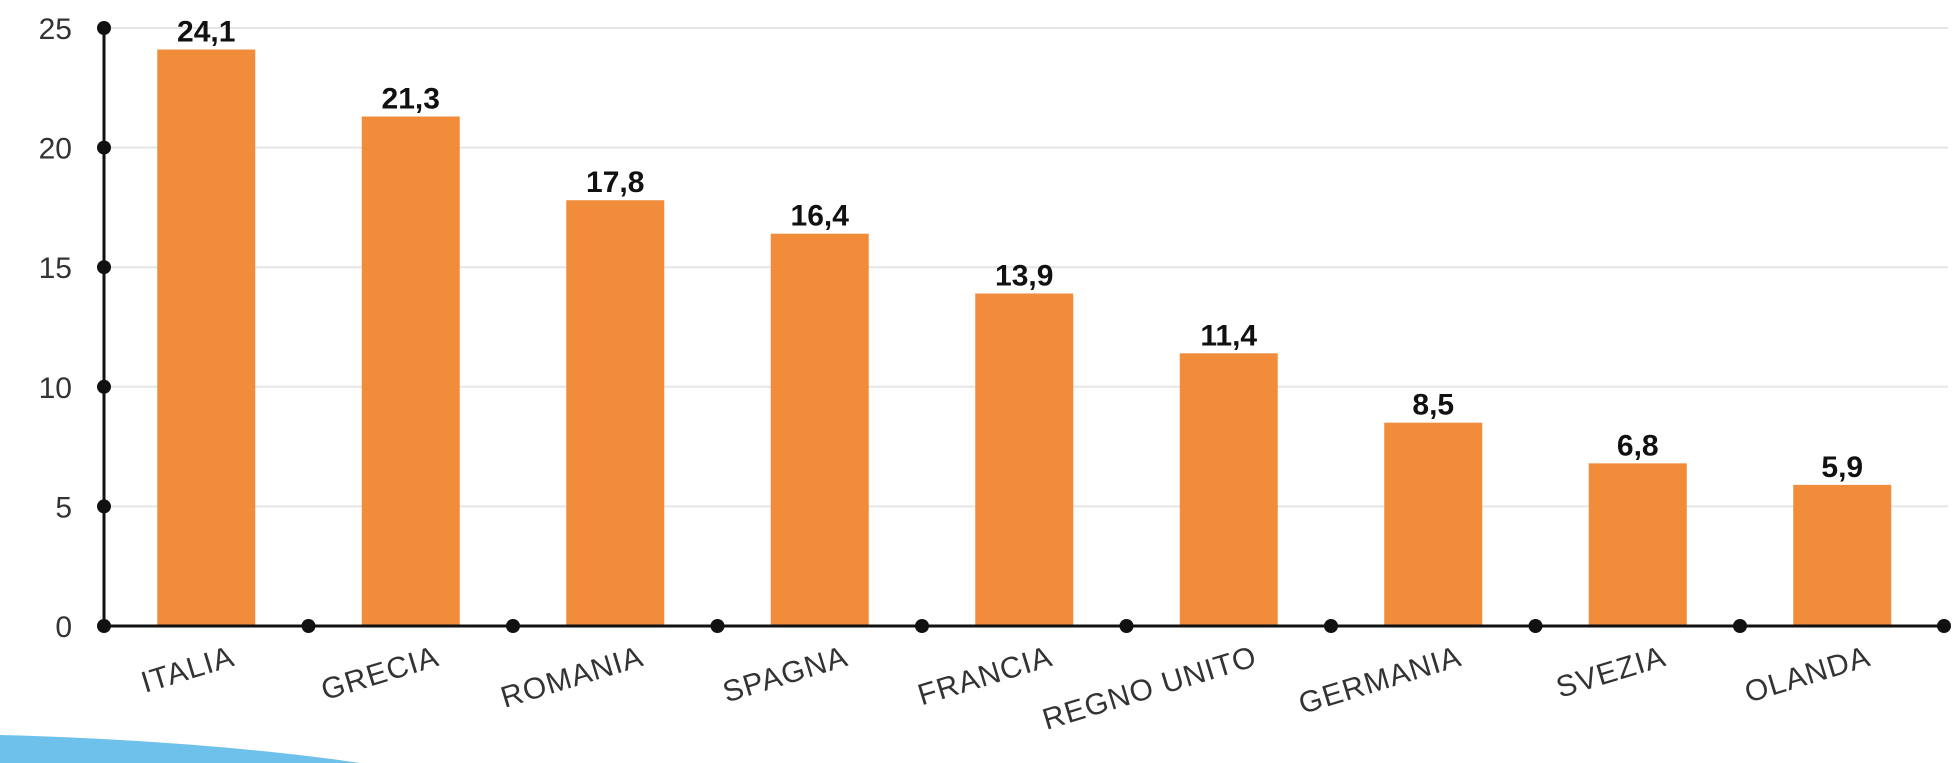  What do you see at coordinates (1842, 555) in the screenshot?
I see `bar-olanda` at bounding box center [1842, 555].